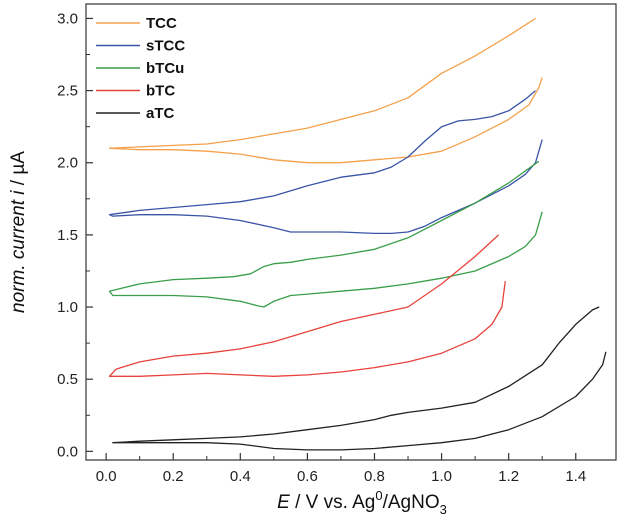 The image size is (624, 516). Describe the element at coordinates (240, 476) in the screenshot. I see `x-tick-label: 0.4` at that location.